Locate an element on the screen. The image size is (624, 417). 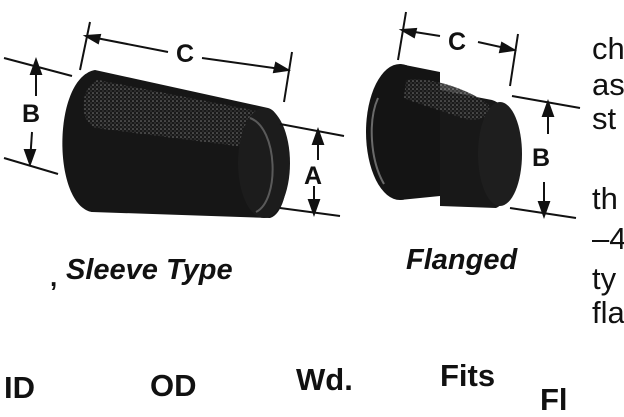
flanged-dim-b-label: B is located at coordinates (541, 158).